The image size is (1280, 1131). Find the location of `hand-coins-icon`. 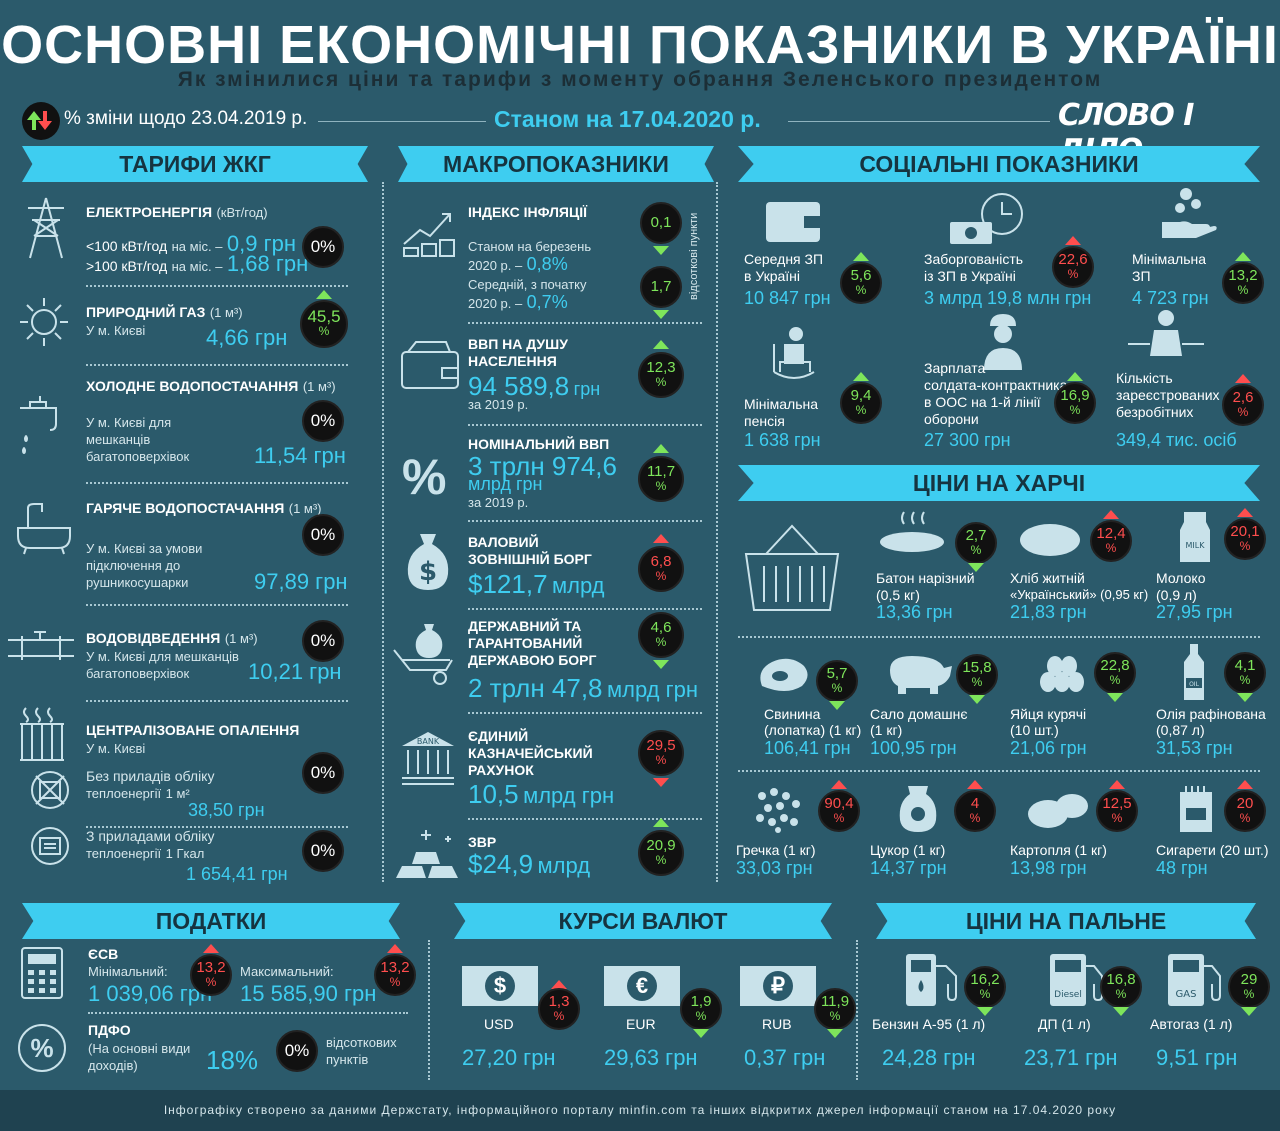

hand-coins-icon is located at coordinates (1189, 213).